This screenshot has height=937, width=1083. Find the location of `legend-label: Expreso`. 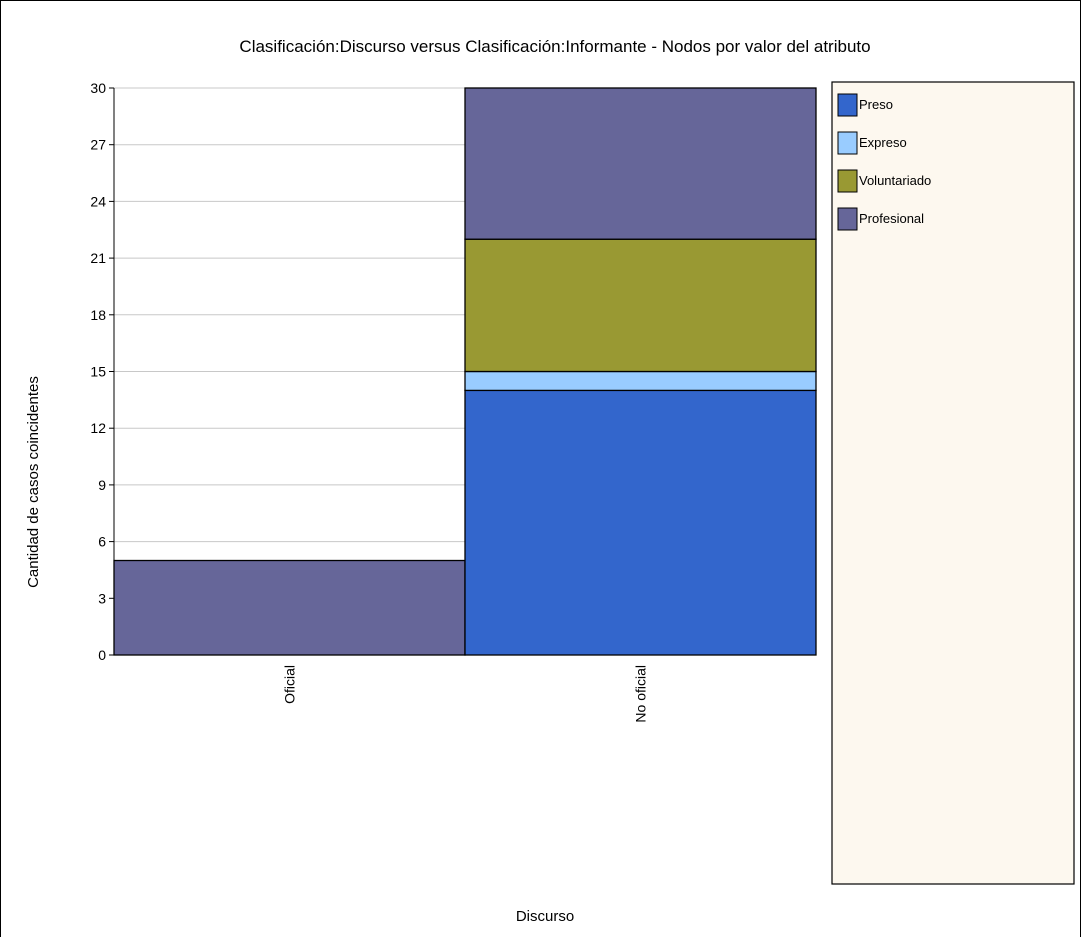

legend-label: Expreso is located at coordinates (883, 142).